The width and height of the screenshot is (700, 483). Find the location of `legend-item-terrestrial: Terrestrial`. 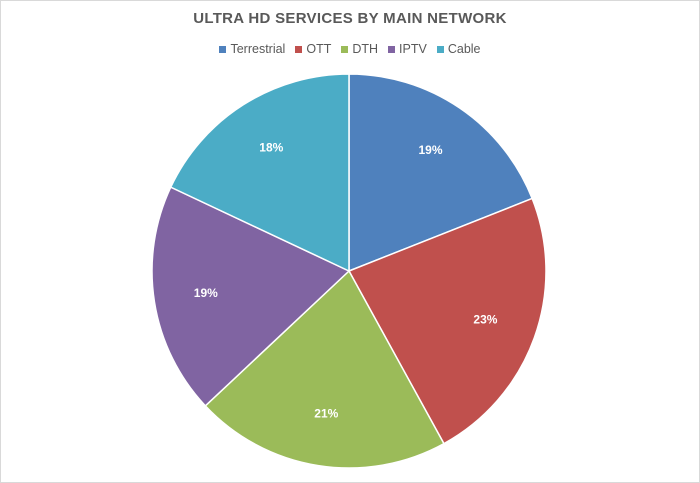

legend-item-terrestrial: Terrestrial is located at coordinates (252, 49).